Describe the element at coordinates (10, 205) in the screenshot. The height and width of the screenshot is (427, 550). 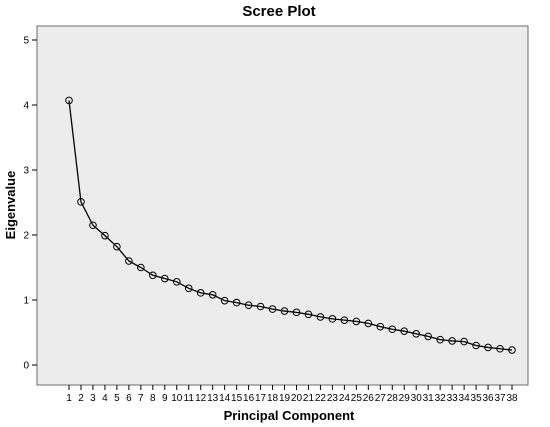
I see `y-axis-label: Eigenvalue` at that location.